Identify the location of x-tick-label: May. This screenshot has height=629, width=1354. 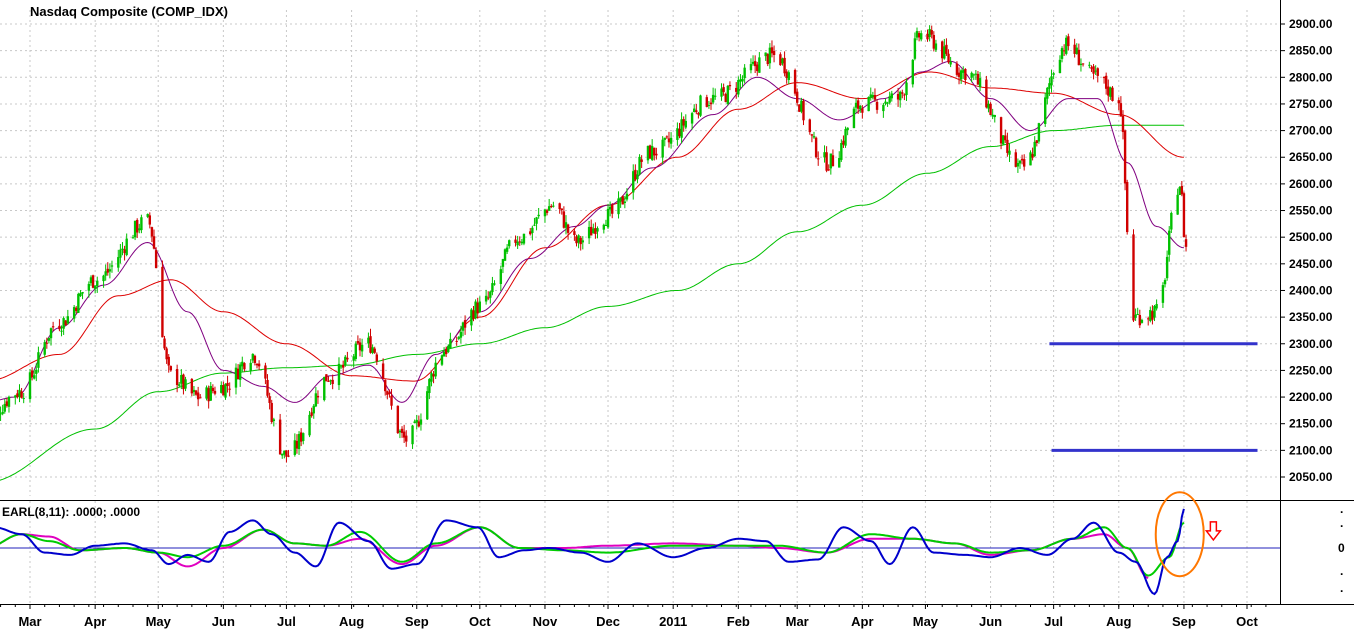
(926, 621).